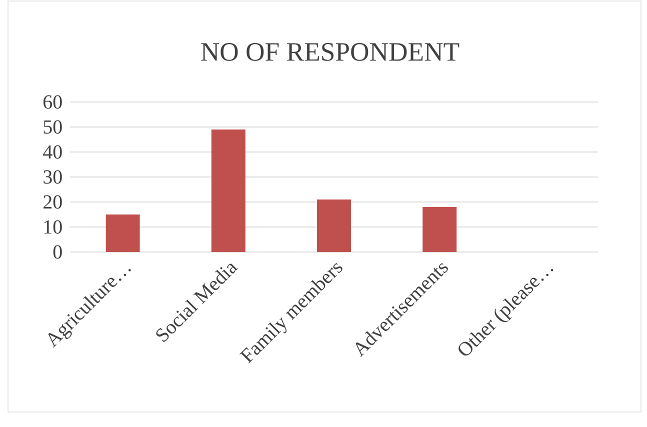 This screenshot has width=647, height=427. I want to click on y-tick-label: 0, so click(57, 252).